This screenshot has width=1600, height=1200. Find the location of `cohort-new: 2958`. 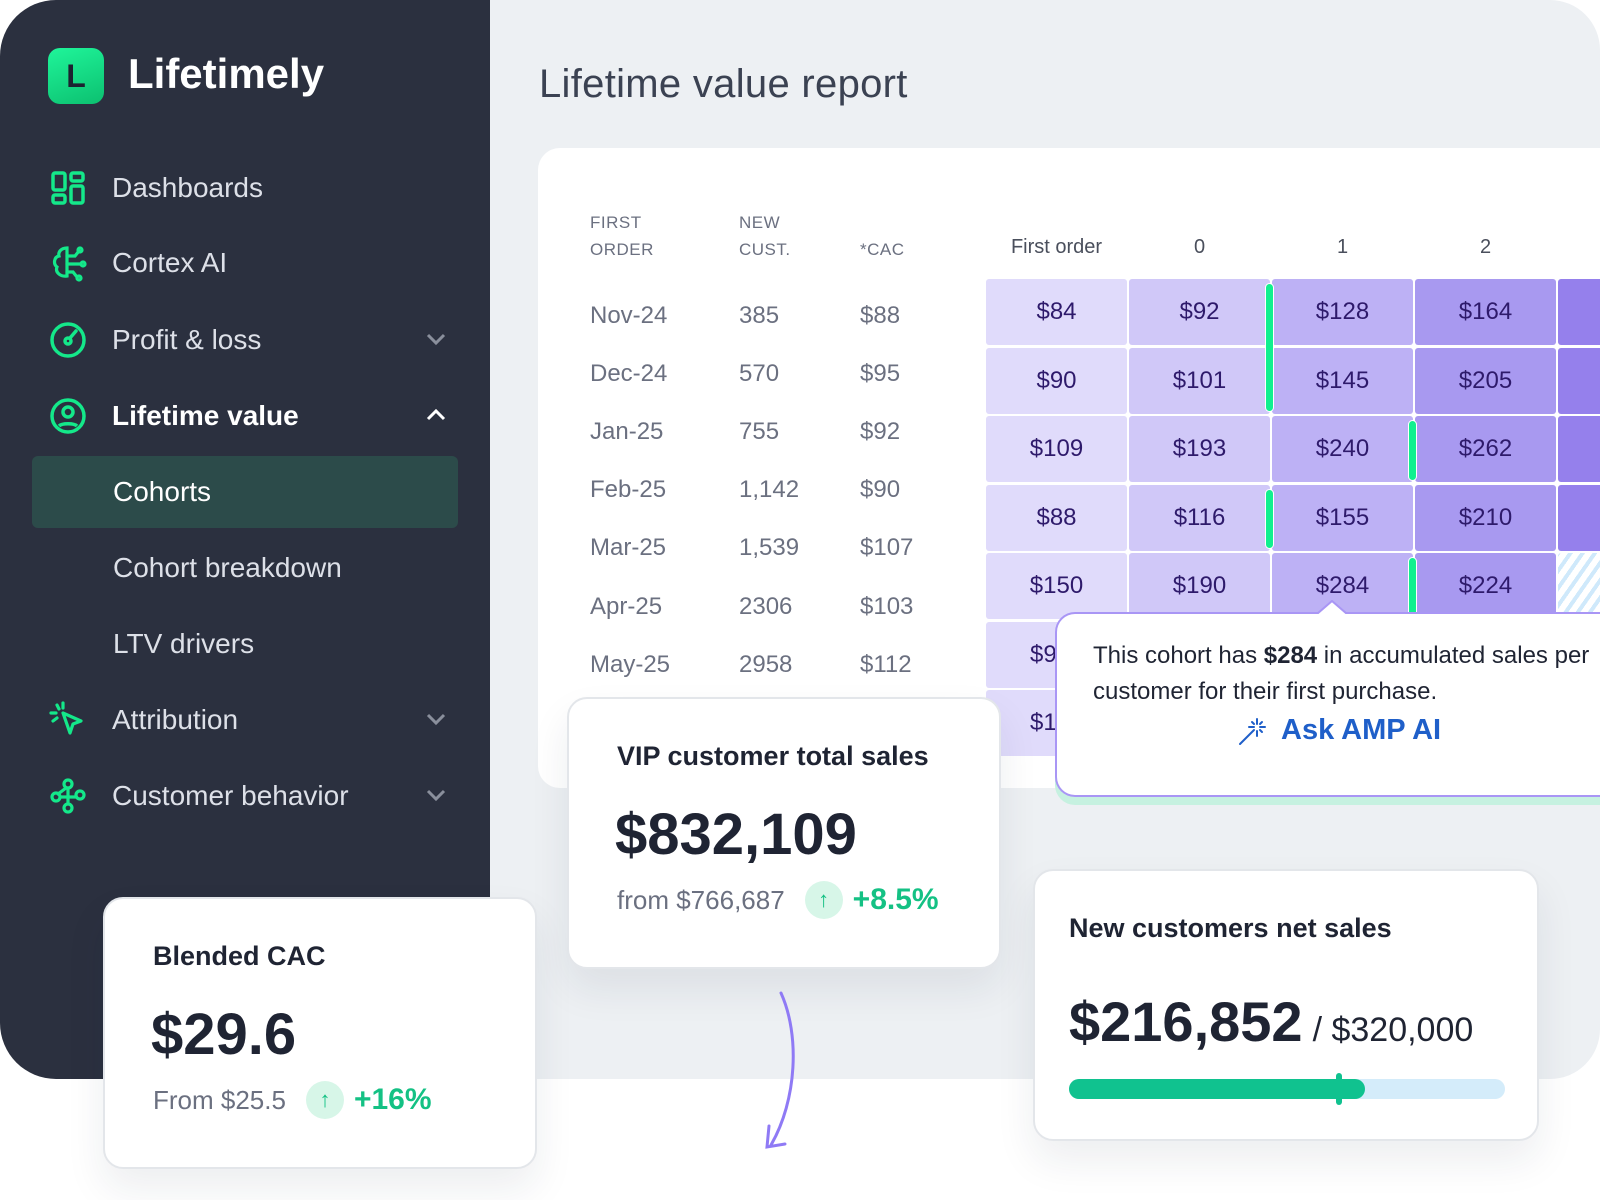

cohort-new: 2958 is located at coordinates (766, 664).